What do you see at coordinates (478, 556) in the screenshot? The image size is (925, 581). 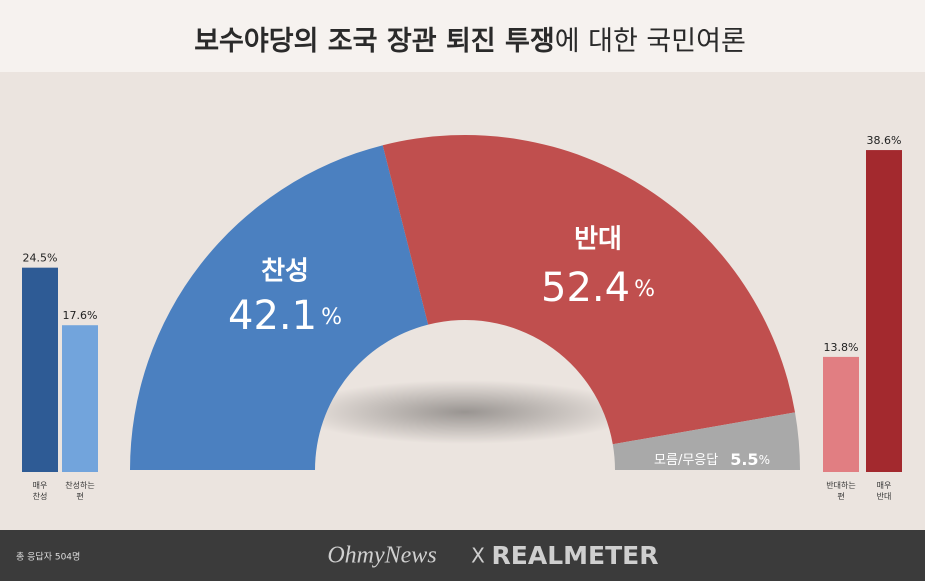 I see `separator: X` at bounding box center [478, 556].